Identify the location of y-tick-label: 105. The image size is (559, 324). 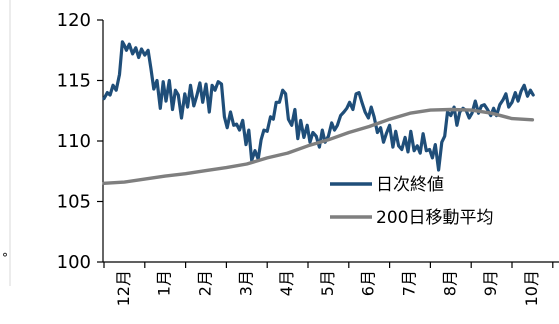
(74, 202).